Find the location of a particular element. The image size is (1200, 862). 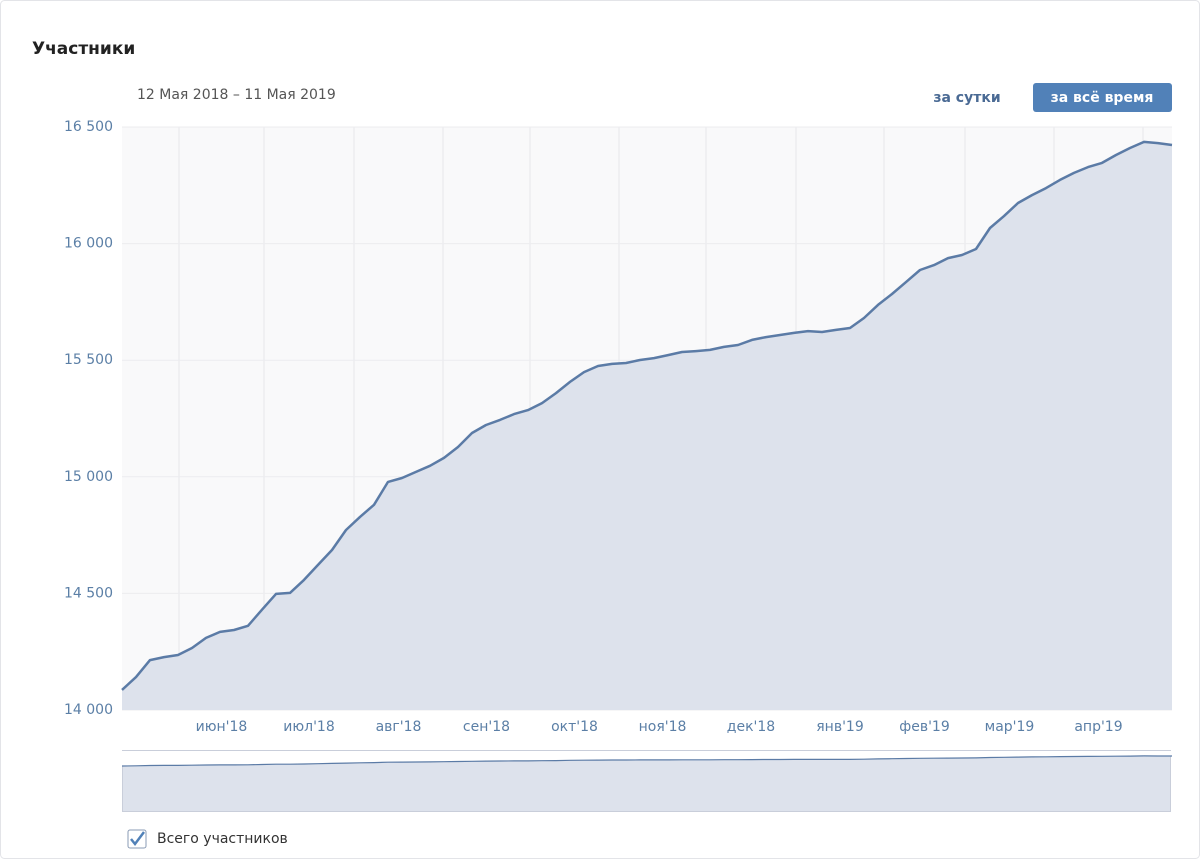

x-tick-label: сен'18 is located at coordinates (486, 727).